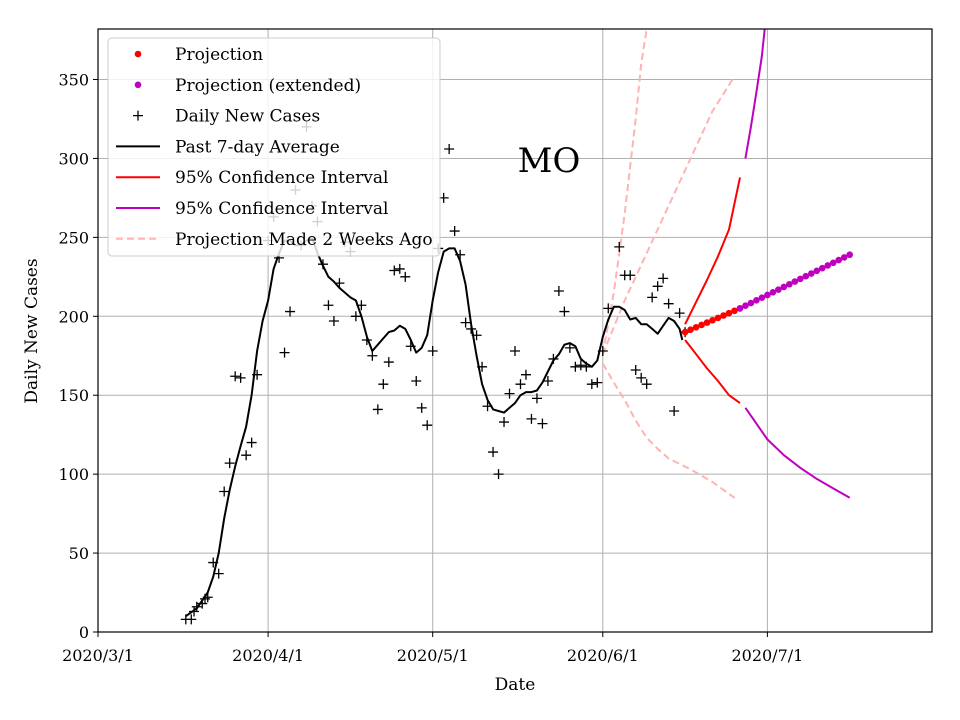 This screenshot has height=720, width=960. I want to click on x-tick-label: 2020/4/1, so click(268, 655).